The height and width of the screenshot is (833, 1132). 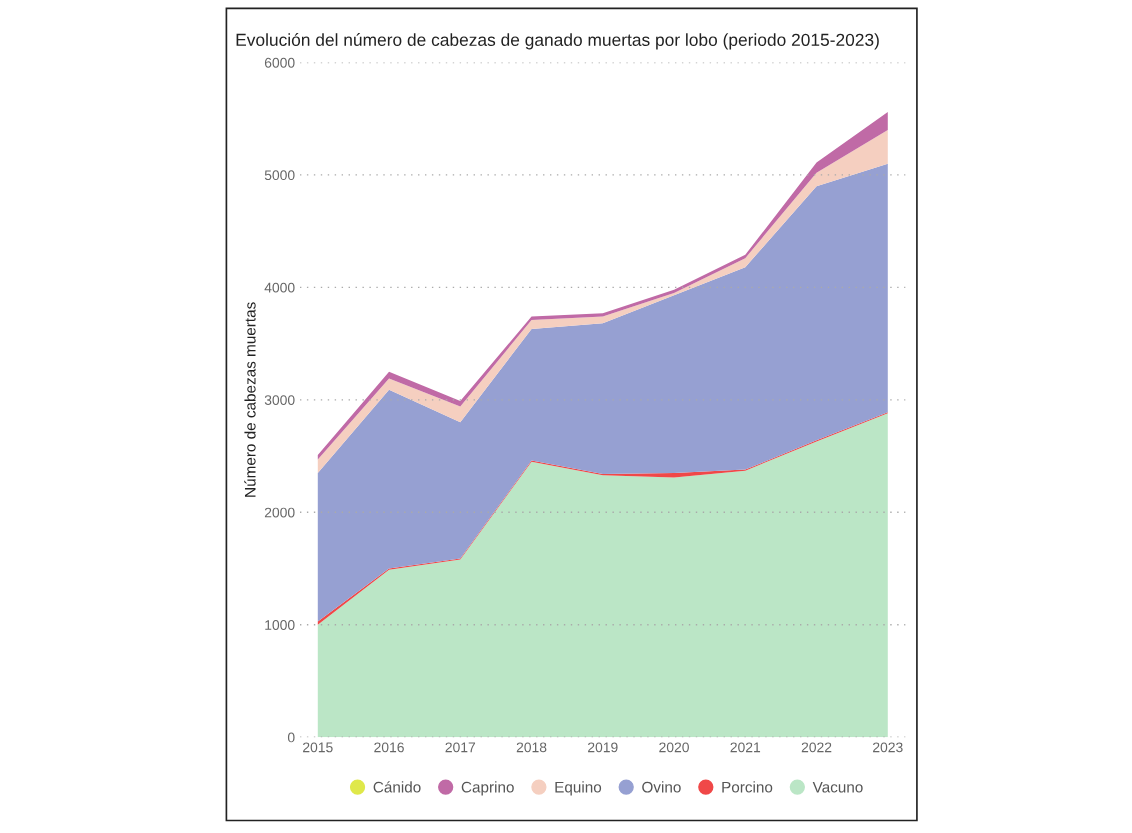 I want to click on x-tick-label: 2023, so click(x=888, y=747).